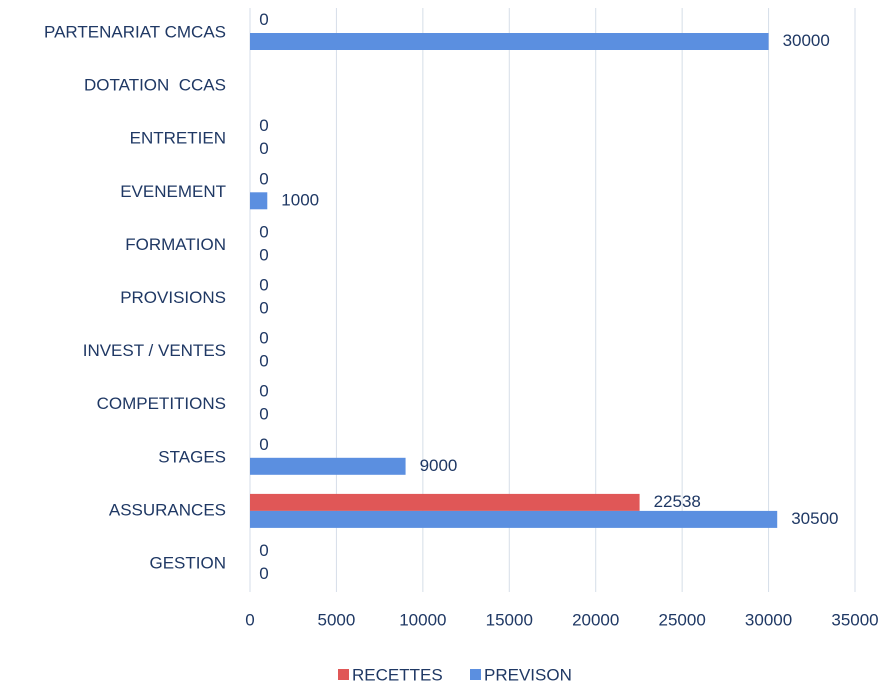  I want to click on legend-label: RECETTES, so click(397, 674).